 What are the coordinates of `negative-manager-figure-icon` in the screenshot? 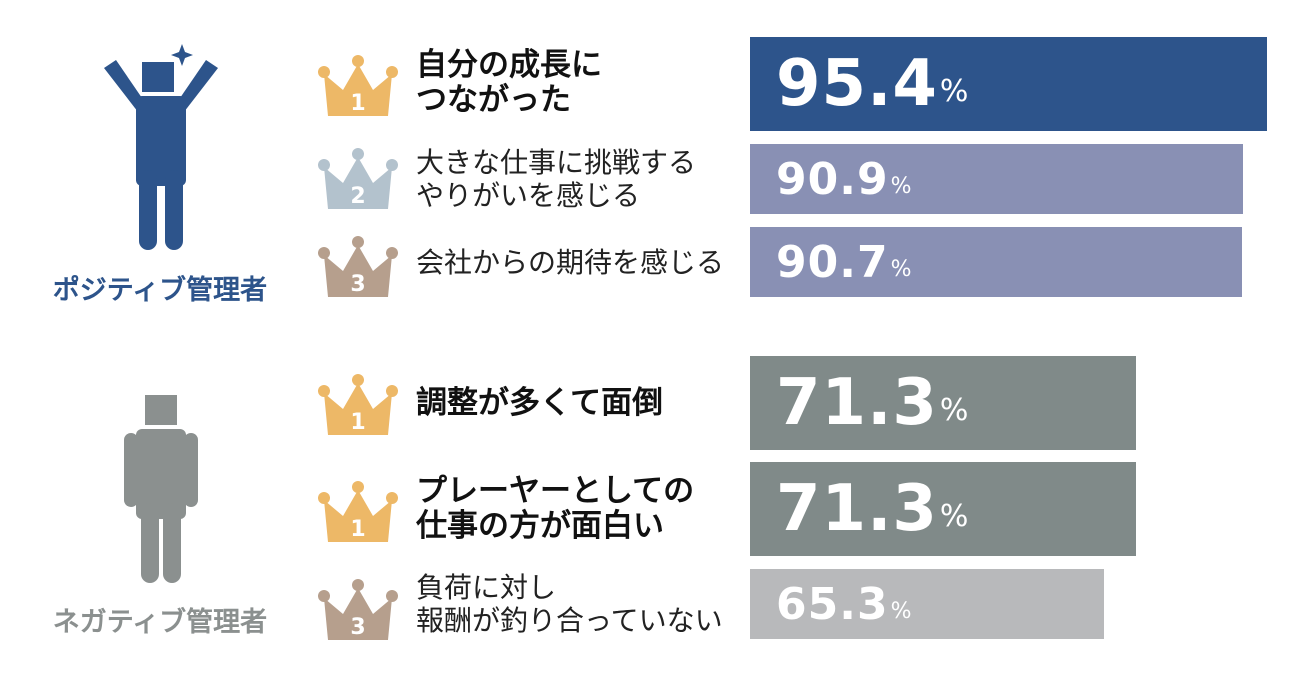 It's located at (161, 489).